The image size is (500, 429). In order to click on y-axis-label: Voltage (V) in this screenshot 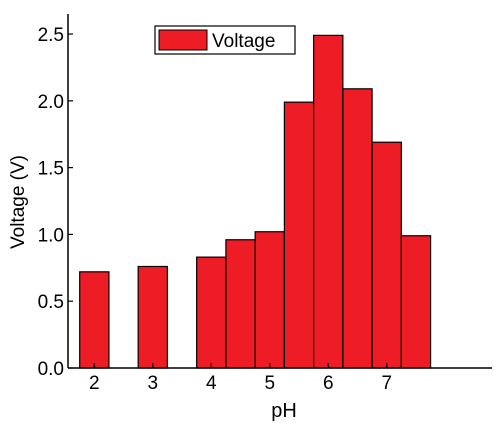, I will do `click(18, 202)`.